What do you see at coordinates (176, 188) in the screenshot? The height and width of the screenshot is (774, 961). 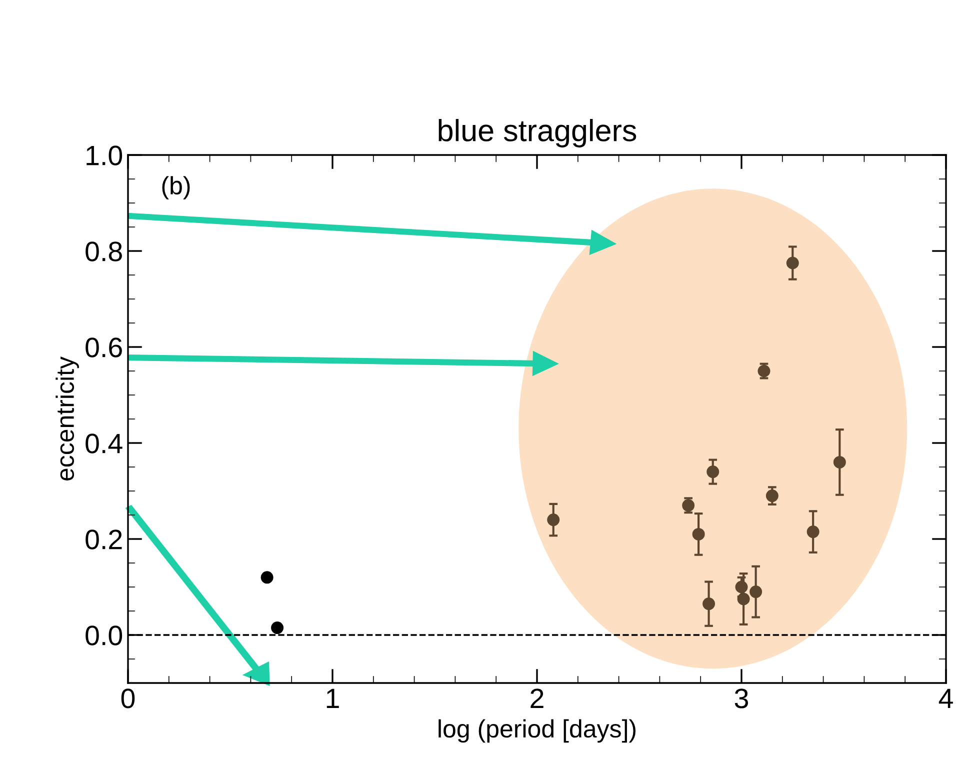 I see `annotation: (b)` at bounding box center [176, 188].